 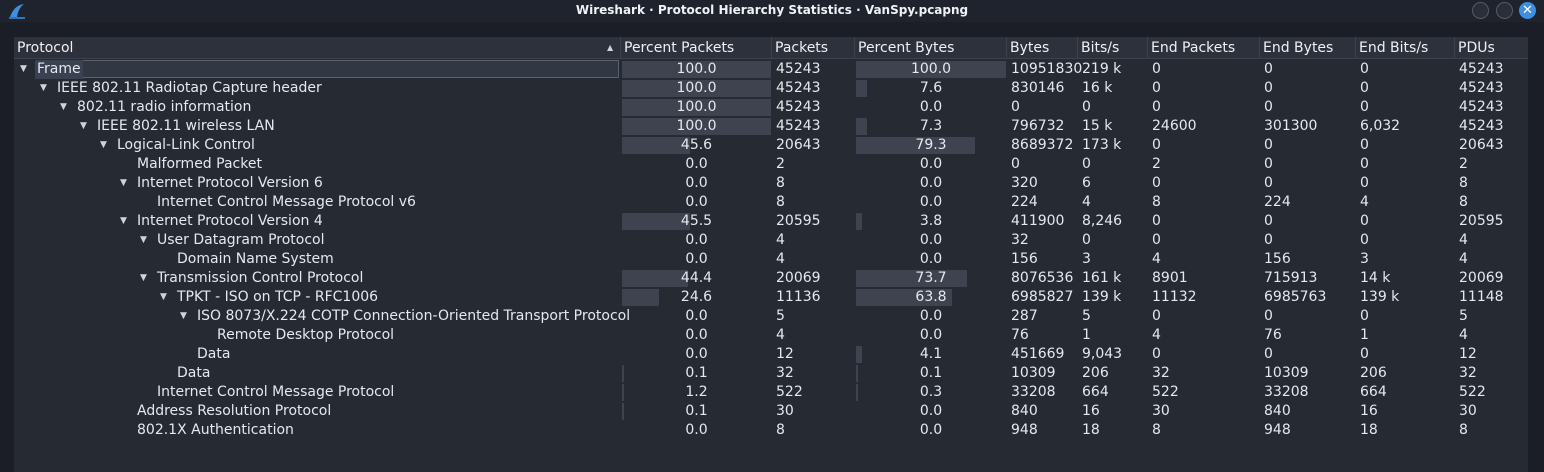 I want to click on protocol-name-cell: ▼ IEEE 802.11 wireless LAN, so click(x=317, y=126).